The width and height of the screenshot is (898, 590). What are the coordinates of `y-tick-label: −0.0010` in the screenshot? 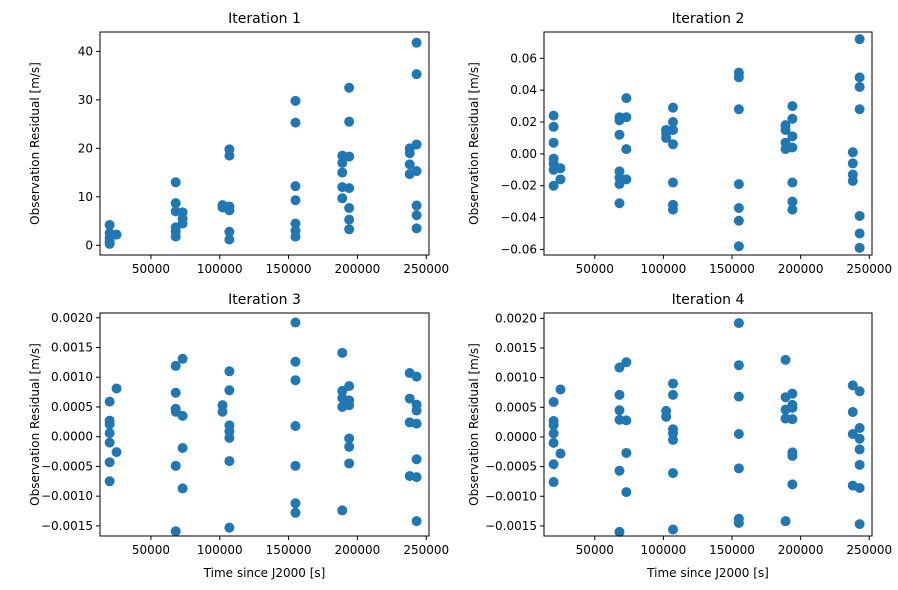 It's located at (67, 496).